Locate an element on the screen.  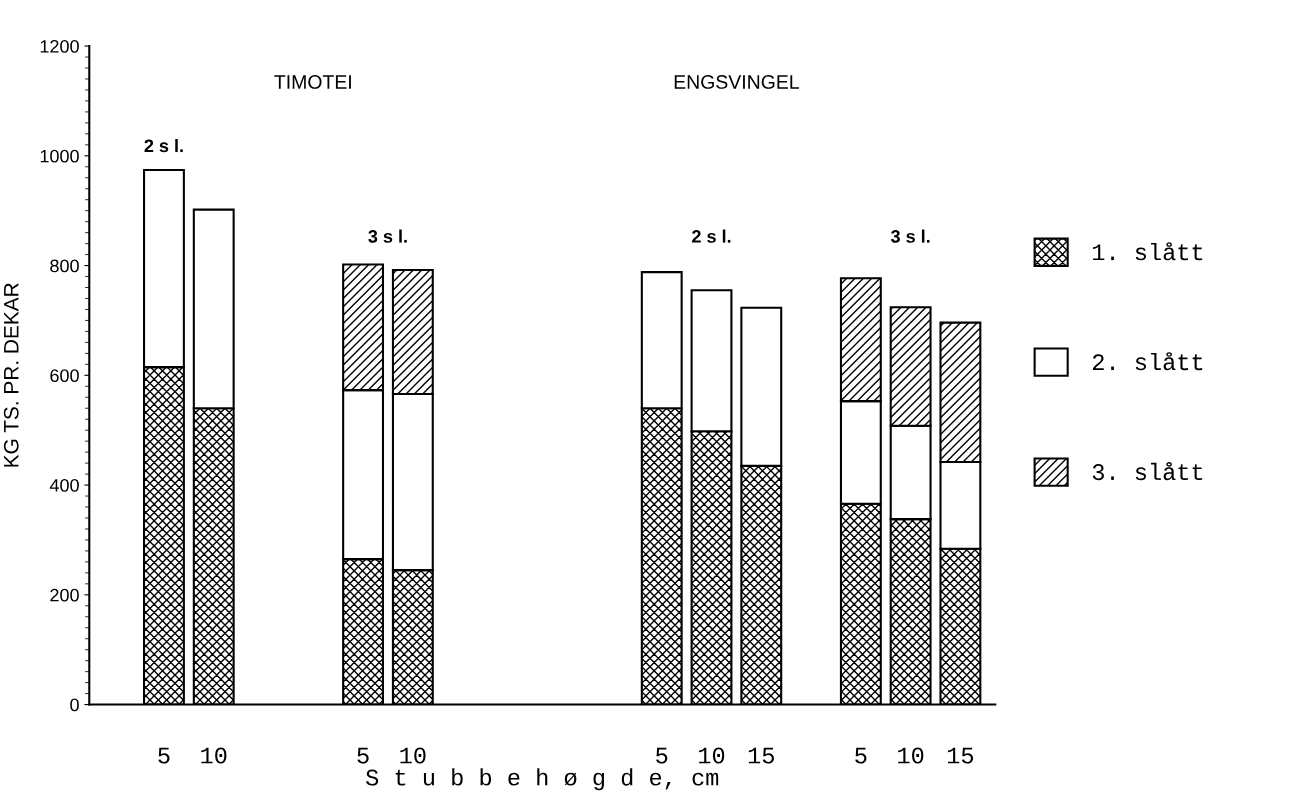
y-tick-label: 0 is located at coordinates (74, 705).